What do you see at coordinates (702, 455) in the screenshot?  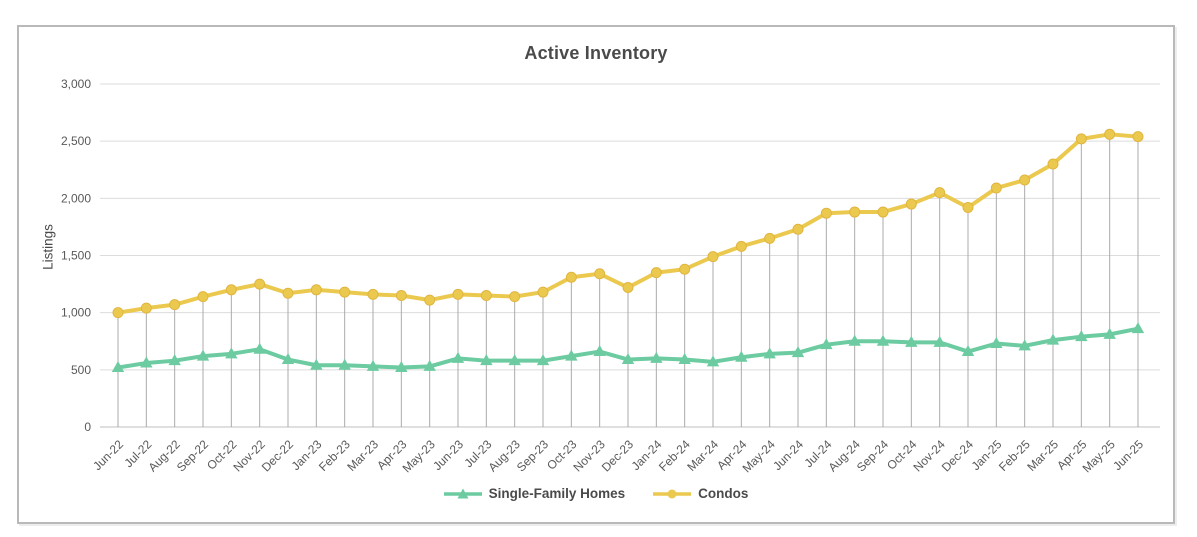 I see `svg-text: Mar-24` at bounding box center [702, 455].